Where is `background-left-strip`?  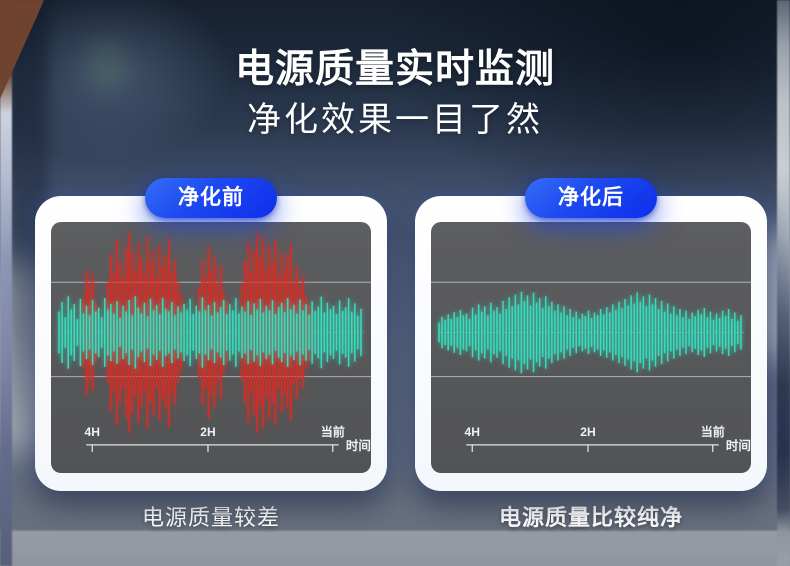
background-left-strip is located at coordinates (6, 283).